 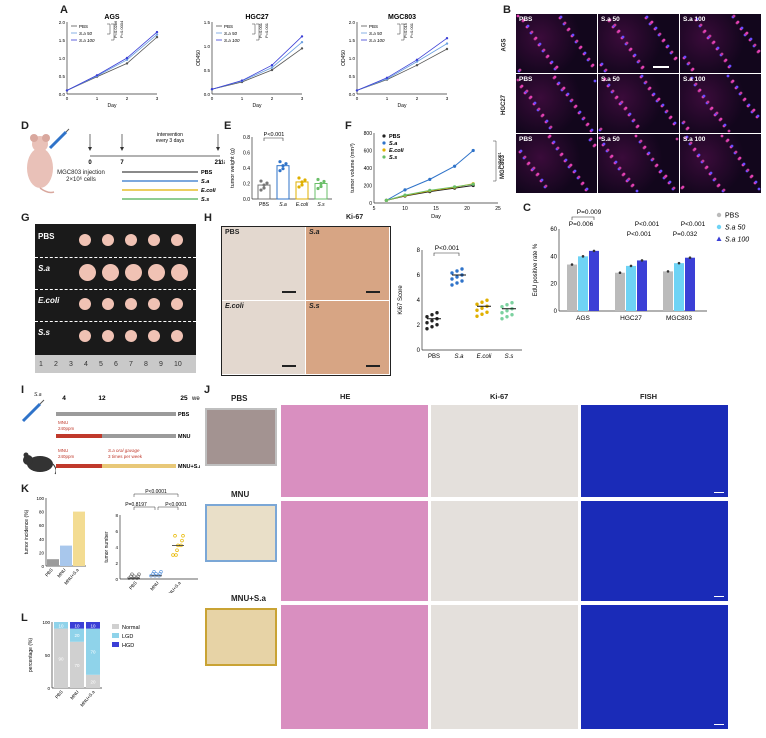 I want to click on h-ihc-tile: E.coli, so click(x=264, y=338).